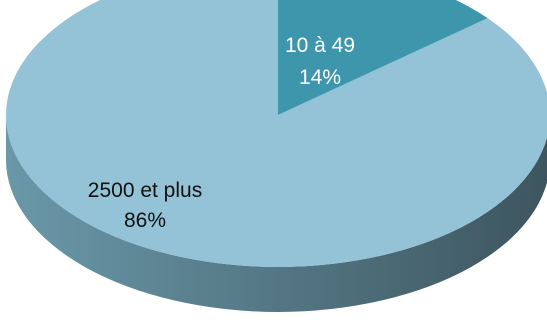 This screenshot has height=326, width=547. What do you see at coordinates (320, 77) in the screenshot?
I see `slice-label-10-a-49-percent: 14%` at bounding box center [320, 77].